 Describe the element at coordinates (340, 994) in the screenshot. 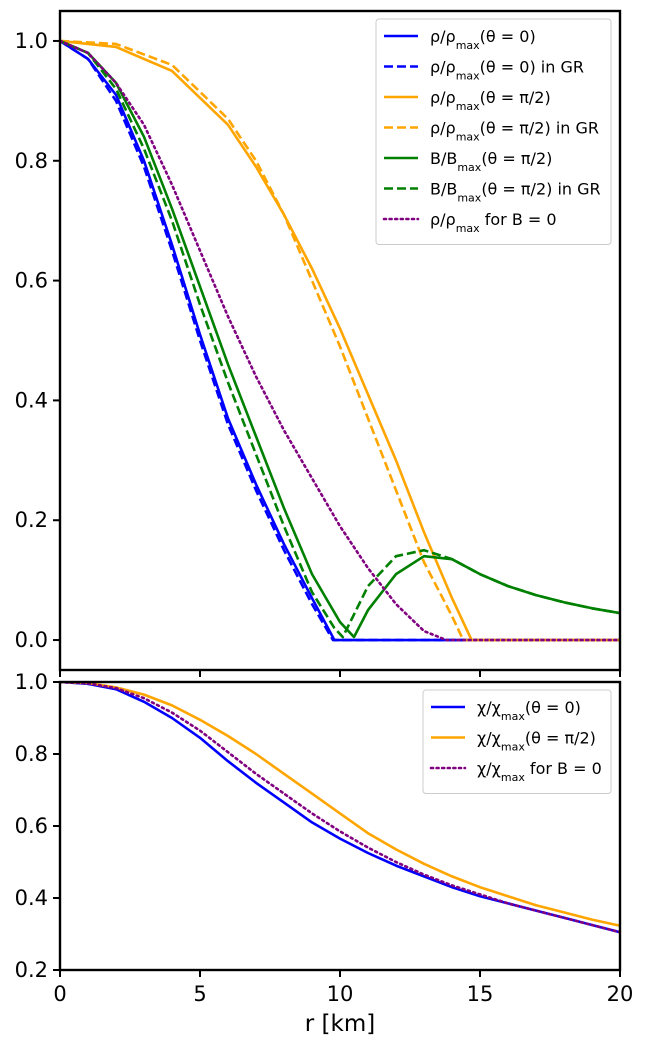

I see `x-tick-label: 10` at that location.